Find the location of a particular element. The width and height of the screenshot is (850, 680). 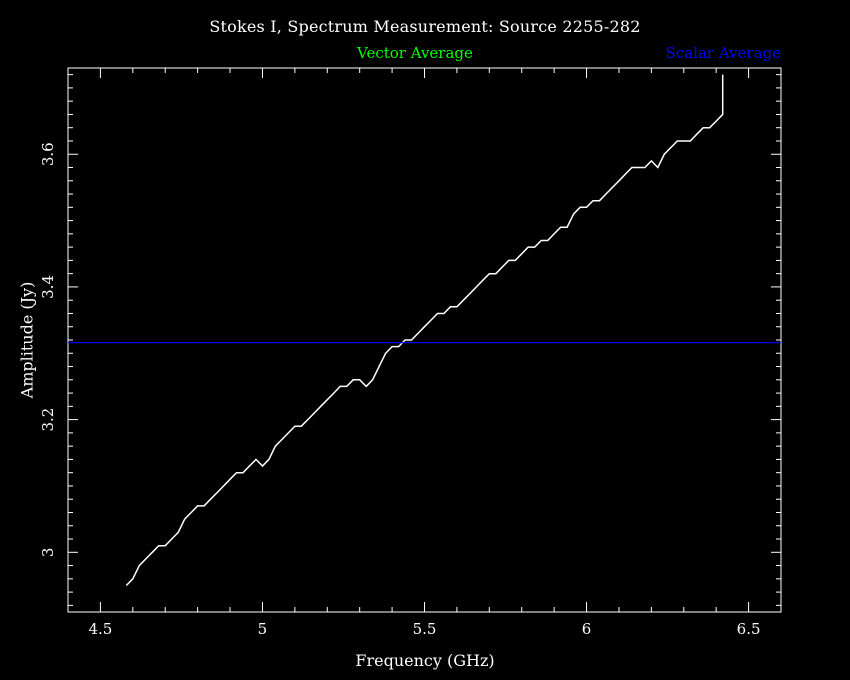

legend-scalar-average: Scalar Average is located at coordinates (723, 53).